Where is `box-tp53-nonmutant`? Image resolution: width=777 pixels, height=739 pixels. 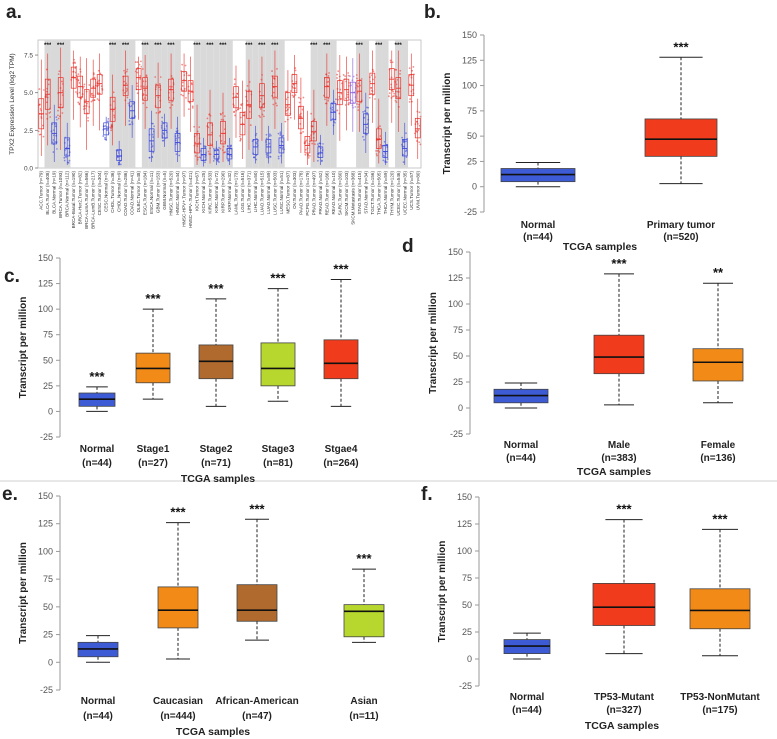
box-tp53-nonmutant is located at coordinates (720, 609).